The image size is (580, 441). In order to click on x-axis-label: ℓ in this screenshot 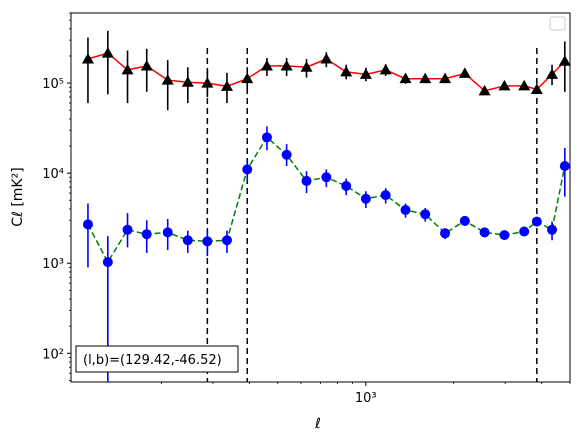, I will do `click(317, 424)`.